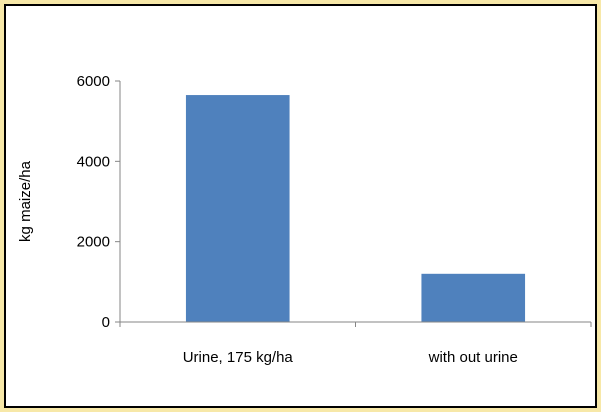  I want to click on x-axis-labels: Urine, 175 kg/ha with out urine, so click(350, 357).